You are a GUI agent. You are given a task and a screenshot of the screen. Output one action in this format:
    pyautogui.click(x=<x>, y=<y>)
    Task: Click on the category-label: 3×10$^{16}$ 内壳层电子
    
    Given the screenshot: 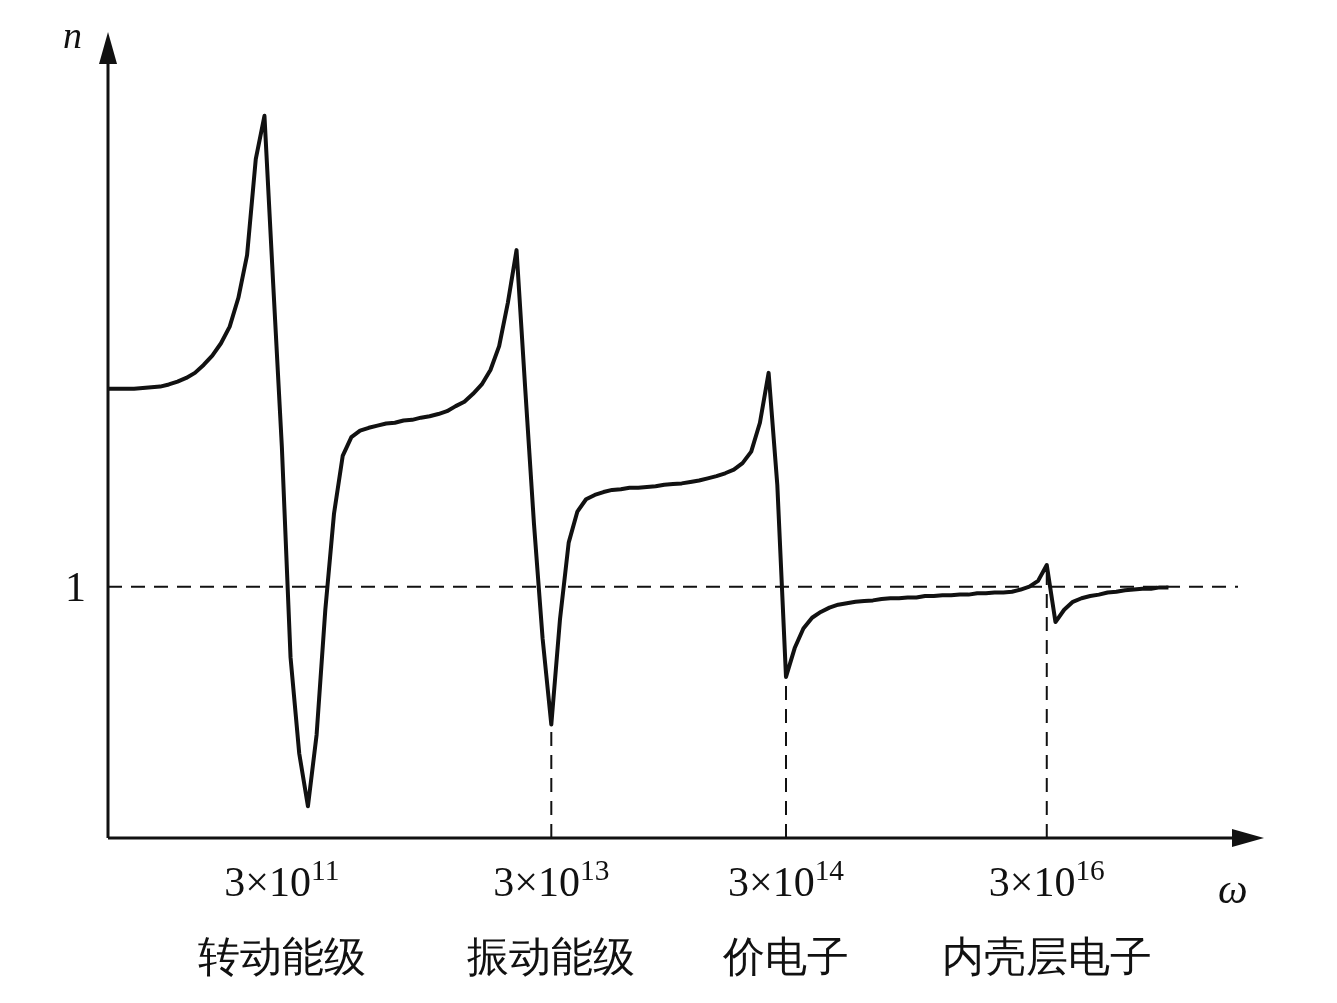 What is the action you would take?
    pyautogui.click(x=1046, y=917)
    